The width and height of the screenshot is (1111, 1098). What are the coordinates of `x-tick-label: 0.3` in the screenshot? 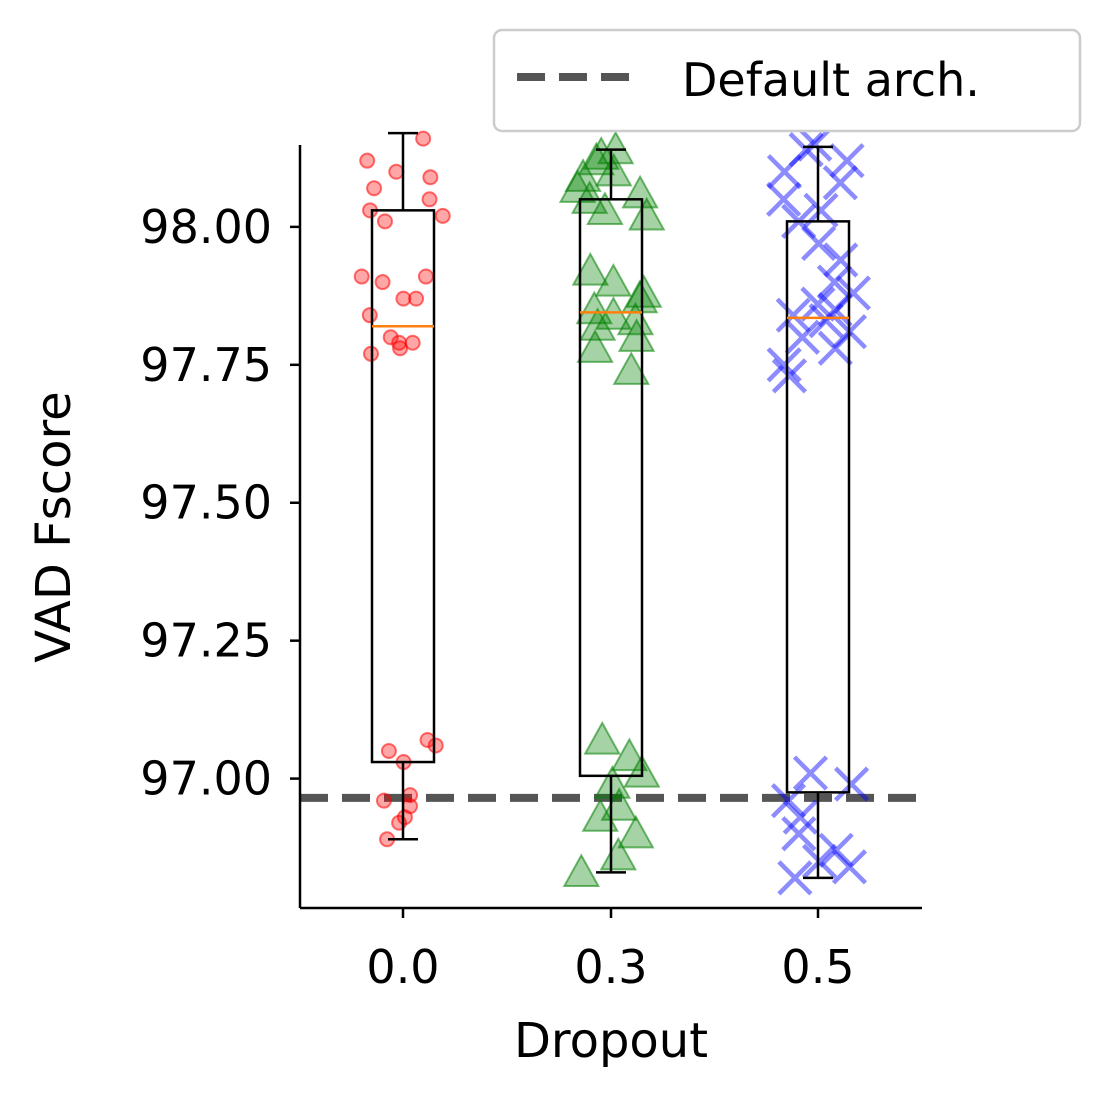 It's located at (610, 967).